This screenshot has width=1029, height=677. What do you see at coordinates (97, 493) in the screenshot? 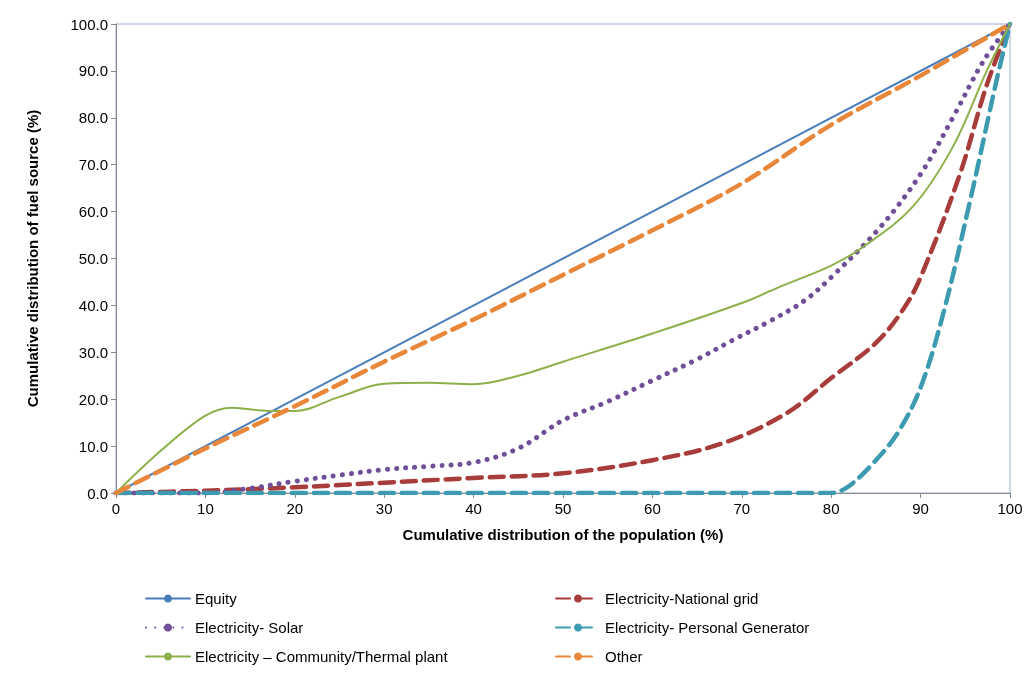
I see `y-tick-label: 0.0` at bounding box center [97, 493].